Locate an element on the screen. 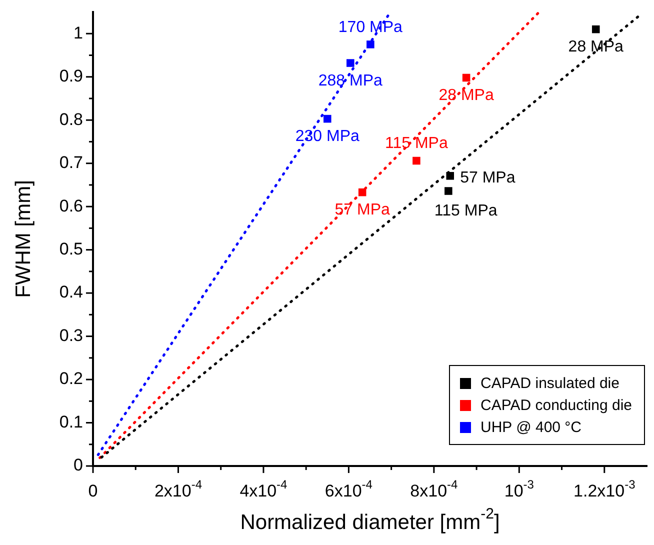 This screenshot has width=654, height=545. y-tick-label: 0.5 is located at coordinates (71, 248).